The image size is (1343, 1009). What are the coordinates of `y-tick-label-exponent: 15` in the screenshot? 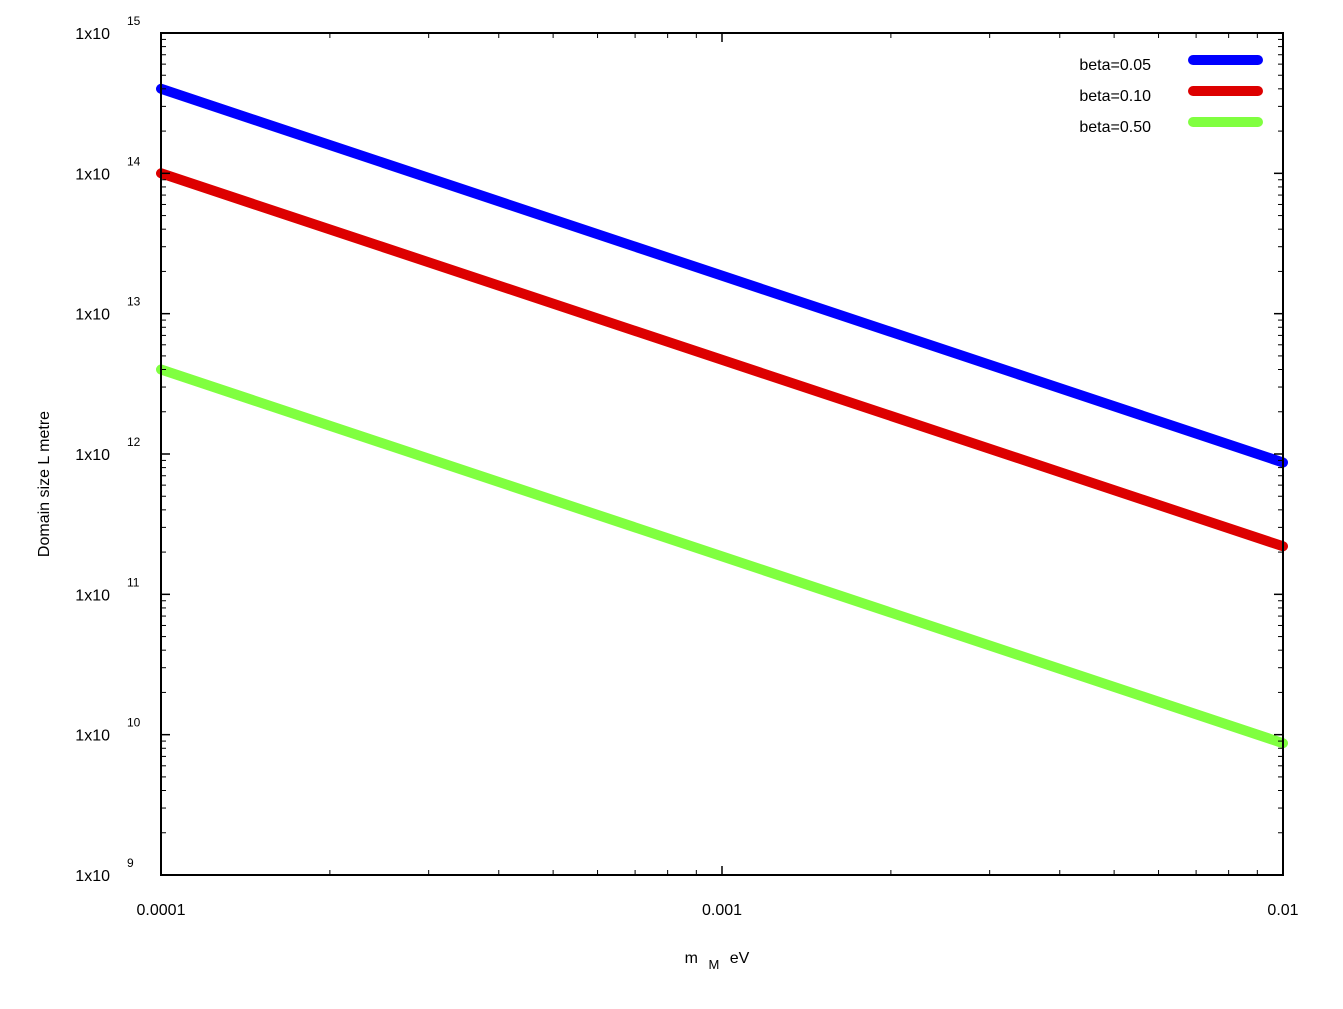 It's located at (134, 21).